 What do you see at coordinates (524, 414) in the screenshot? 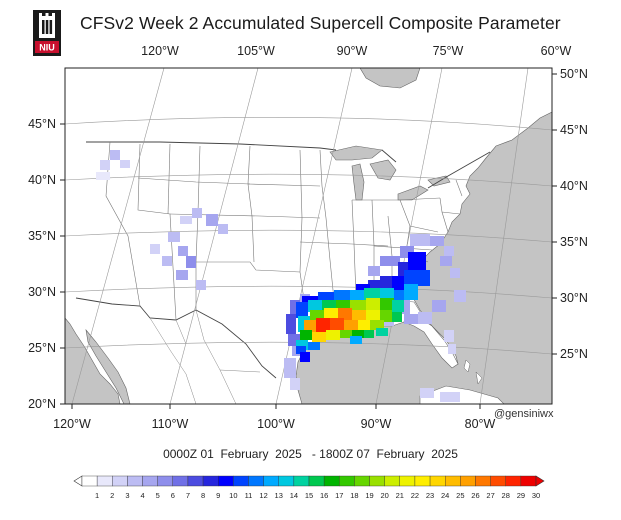
I see `credit-handle: @gensiniwx` at bounding box center [524, 414].